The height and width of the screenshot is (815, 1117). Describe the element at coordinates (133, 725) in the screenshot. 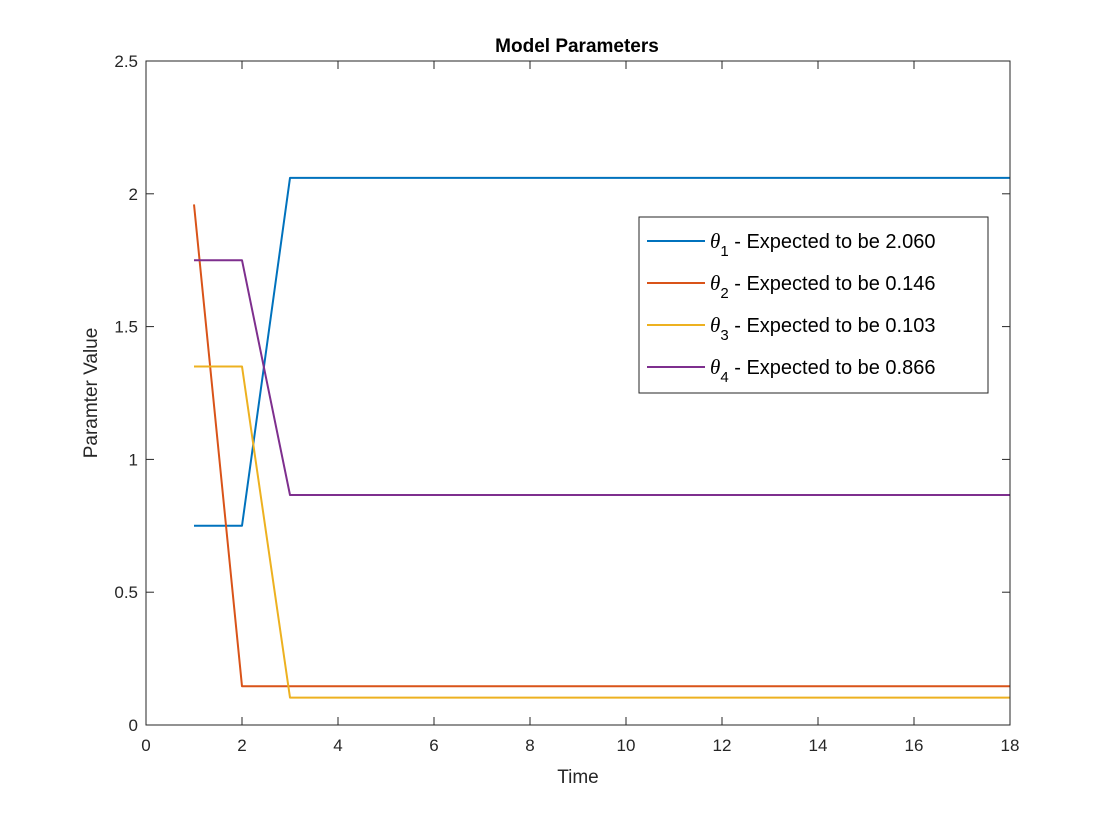

I see `y-tick-label: 0` at that location.